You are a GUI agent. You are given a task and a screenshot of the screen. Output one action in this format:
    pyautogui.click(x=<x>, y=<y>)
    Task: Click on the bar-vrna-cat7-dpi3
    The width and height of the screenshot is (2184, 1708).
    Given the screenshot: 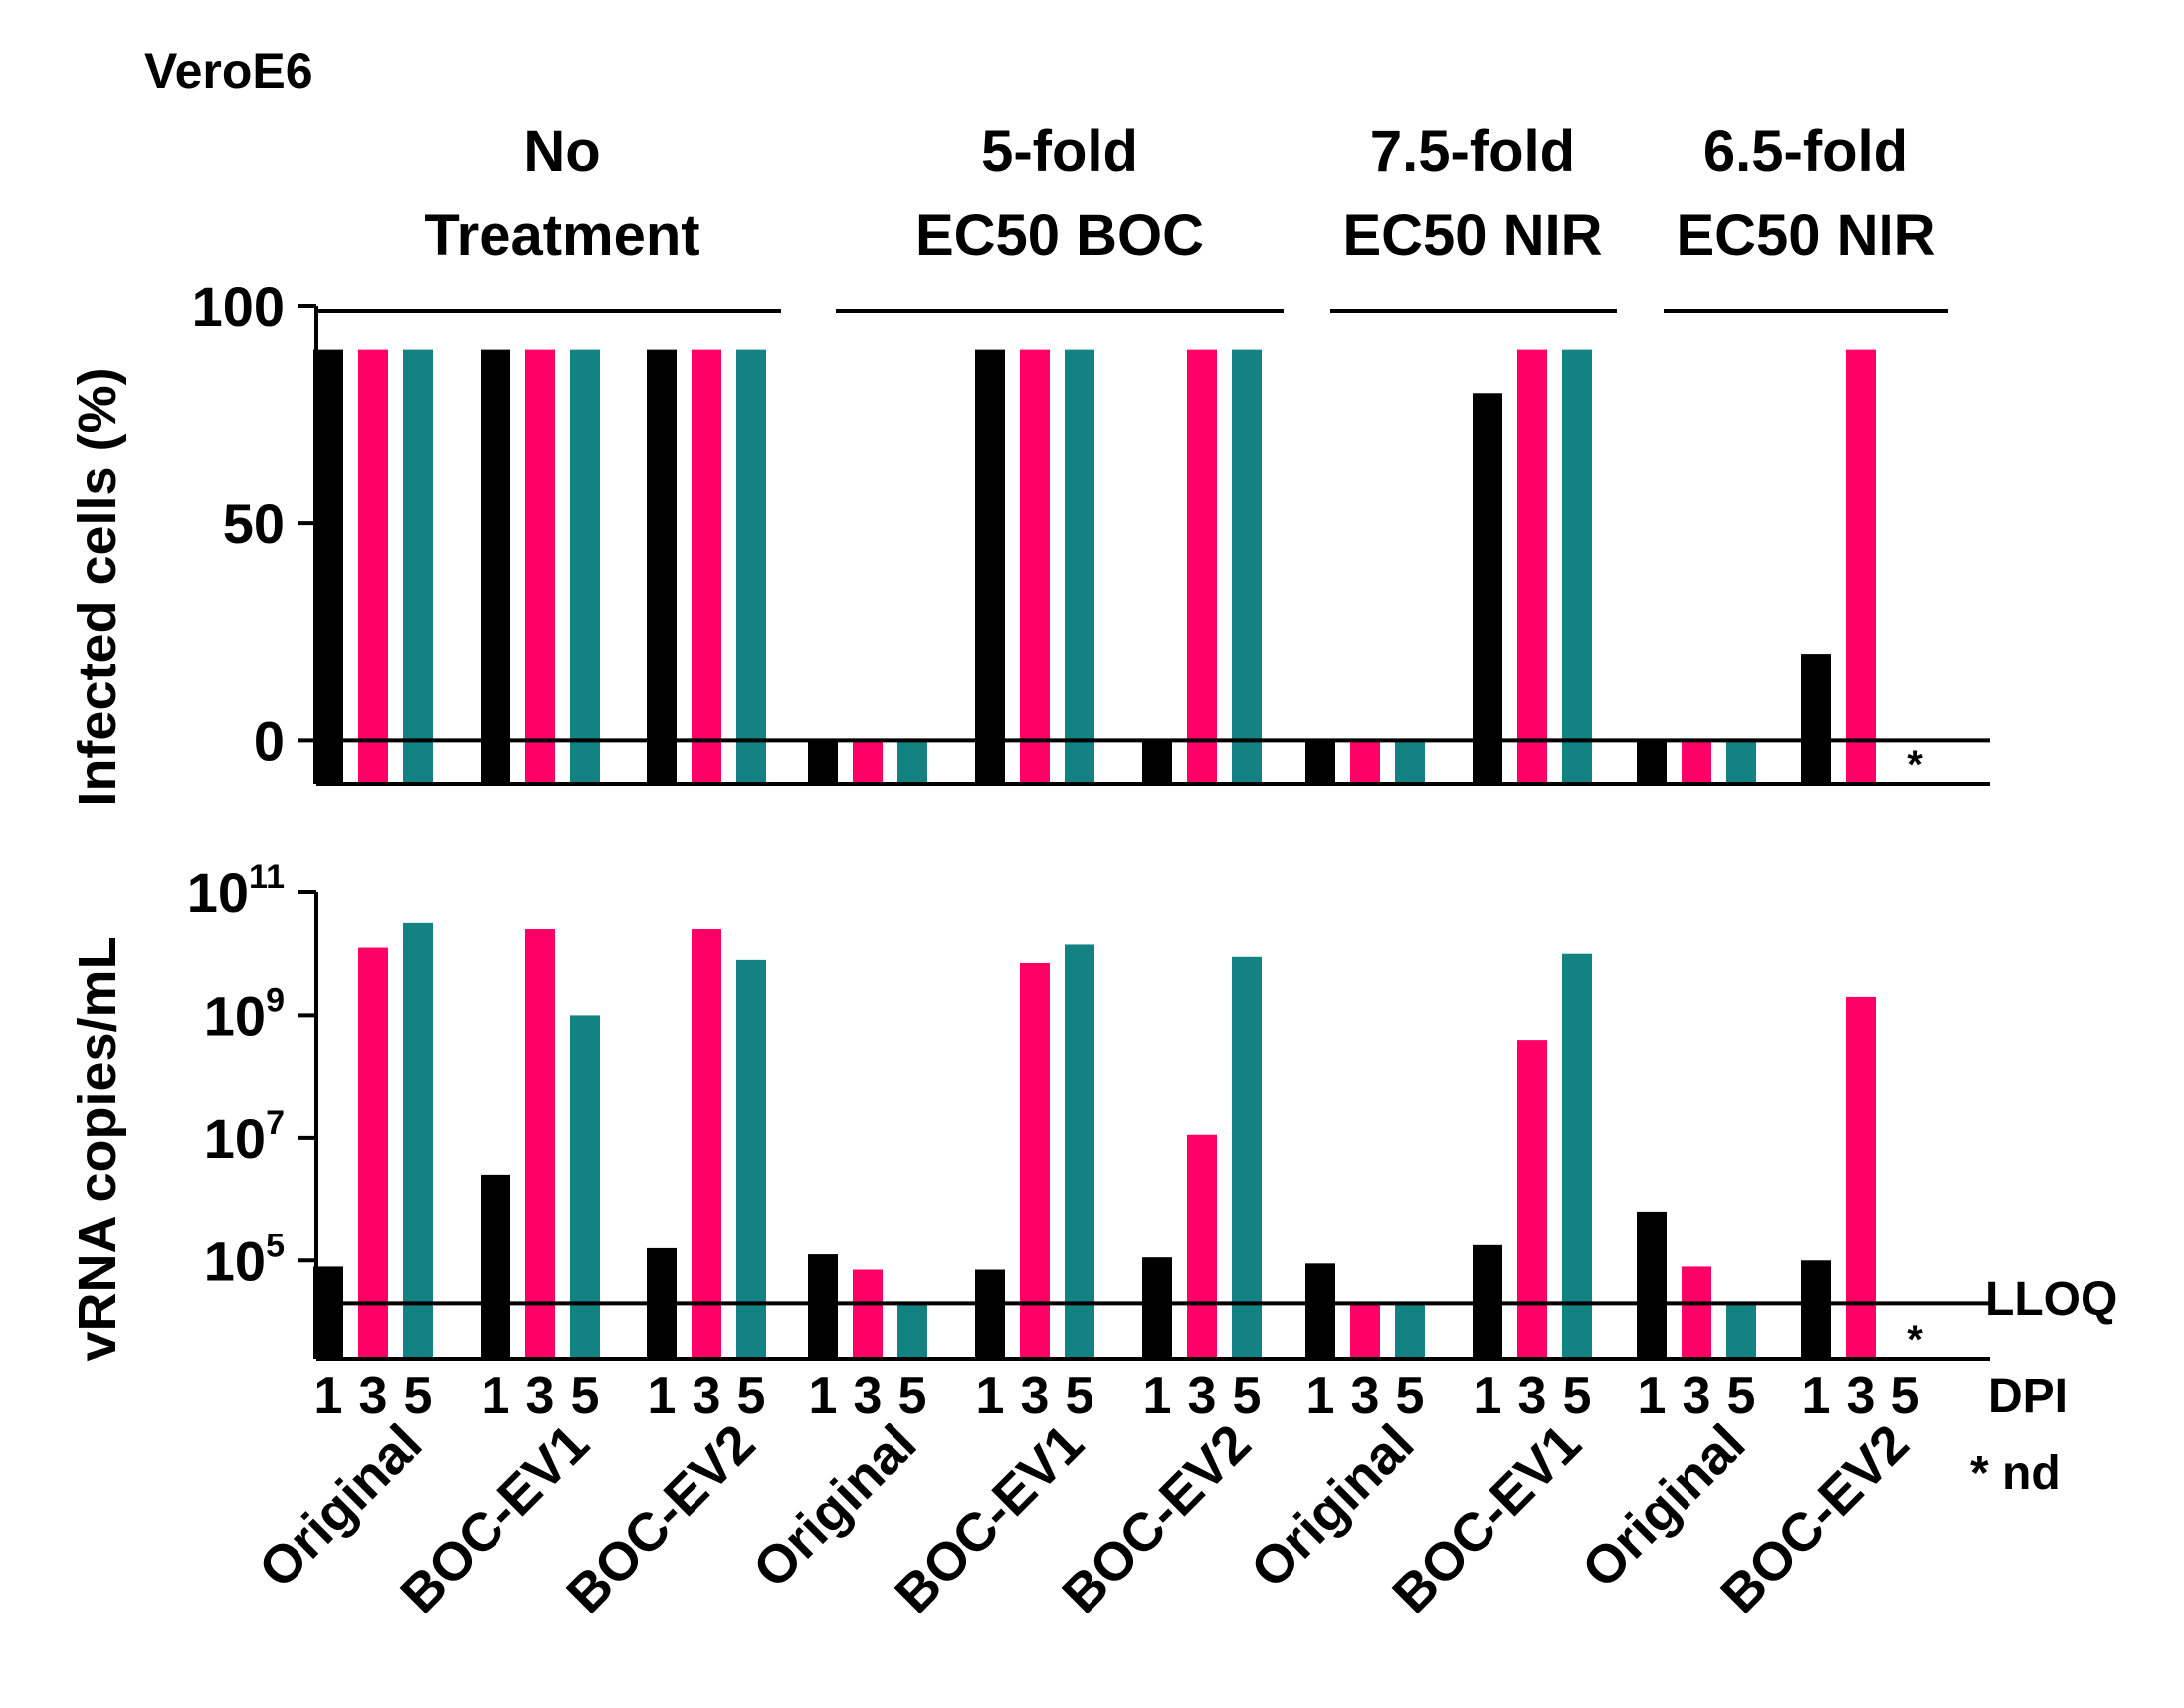 What is the action you would take?
    pyautogui.click(x=1365, y=1331)
    